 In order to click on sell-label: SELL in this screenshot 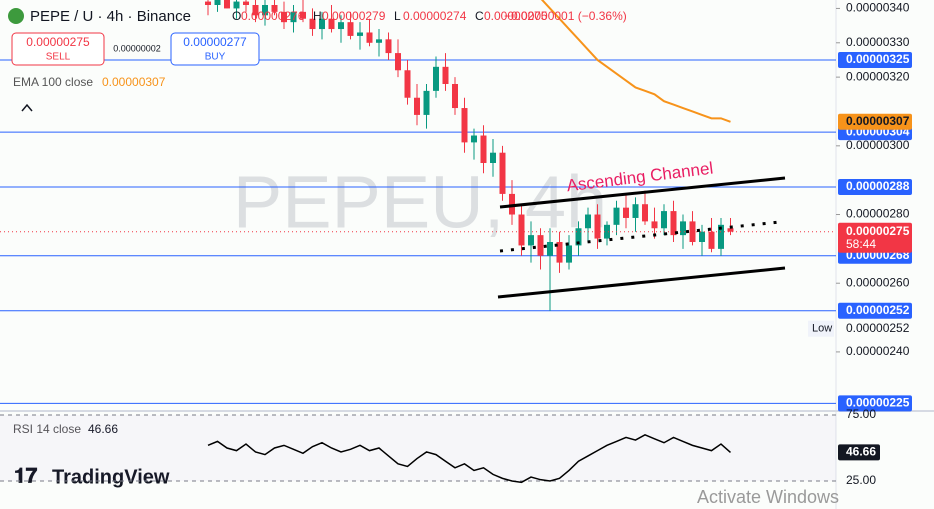, I will do `click(58, 57)`.